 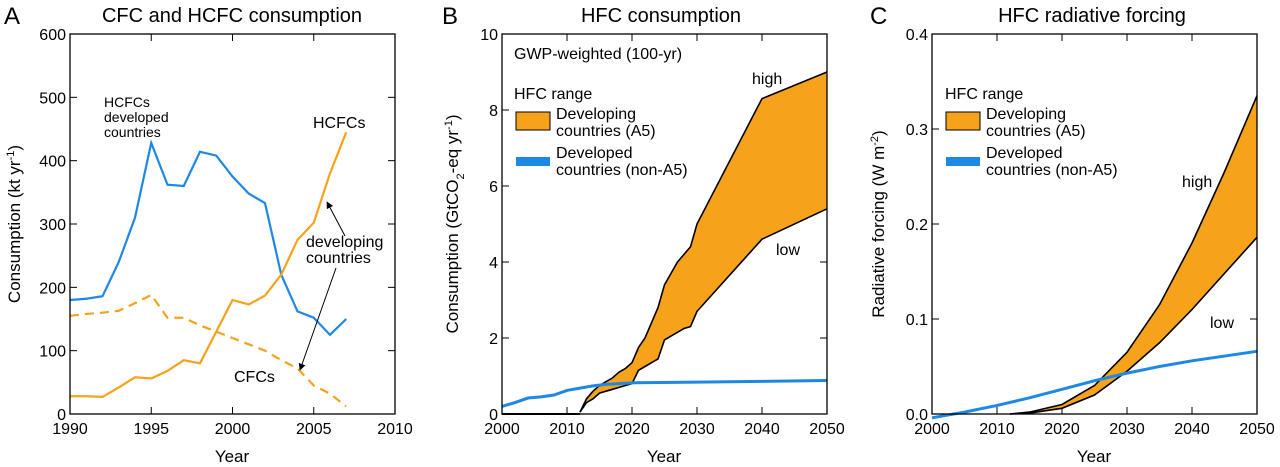 What do you see at coordinates (12, 16) in the screenshot?
I see `panel-a-letter: A` at bounding box center [12, 16].